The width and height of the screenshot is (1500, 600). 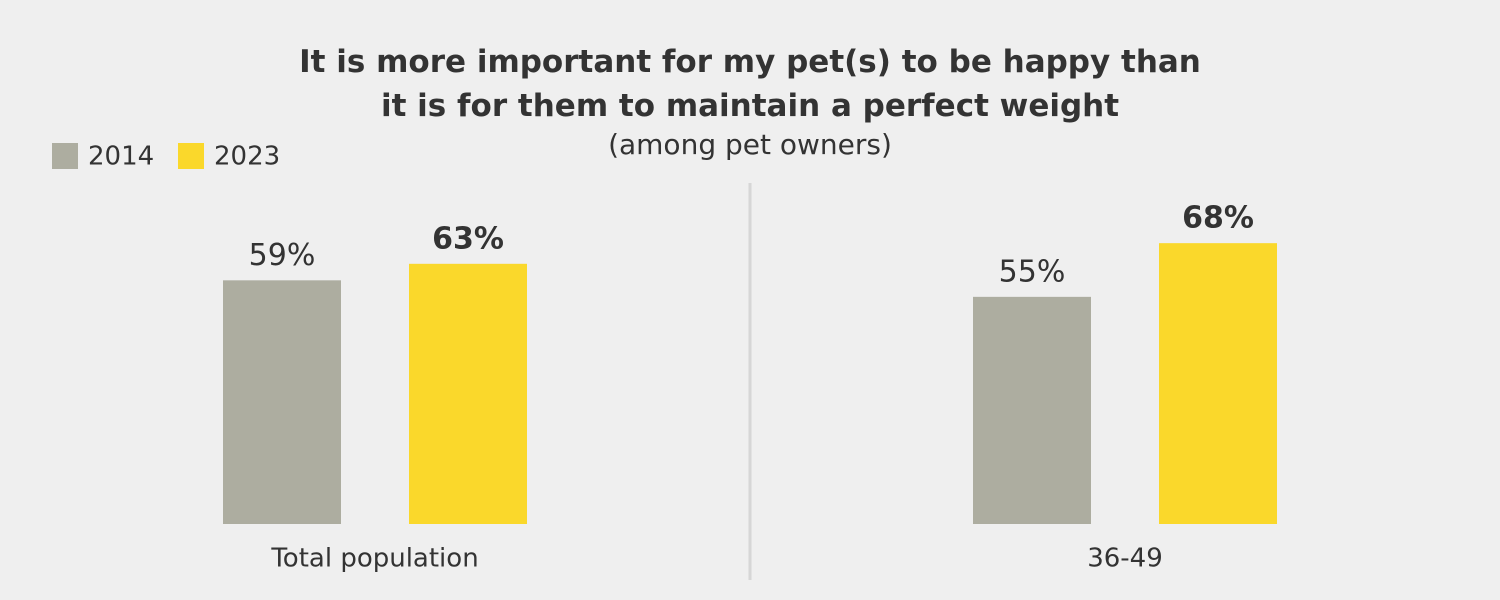 What do you see at coordinates (374, 559) in the screenshot?
I see `x-tick-label: Total population` at bounding box center [374, 559].